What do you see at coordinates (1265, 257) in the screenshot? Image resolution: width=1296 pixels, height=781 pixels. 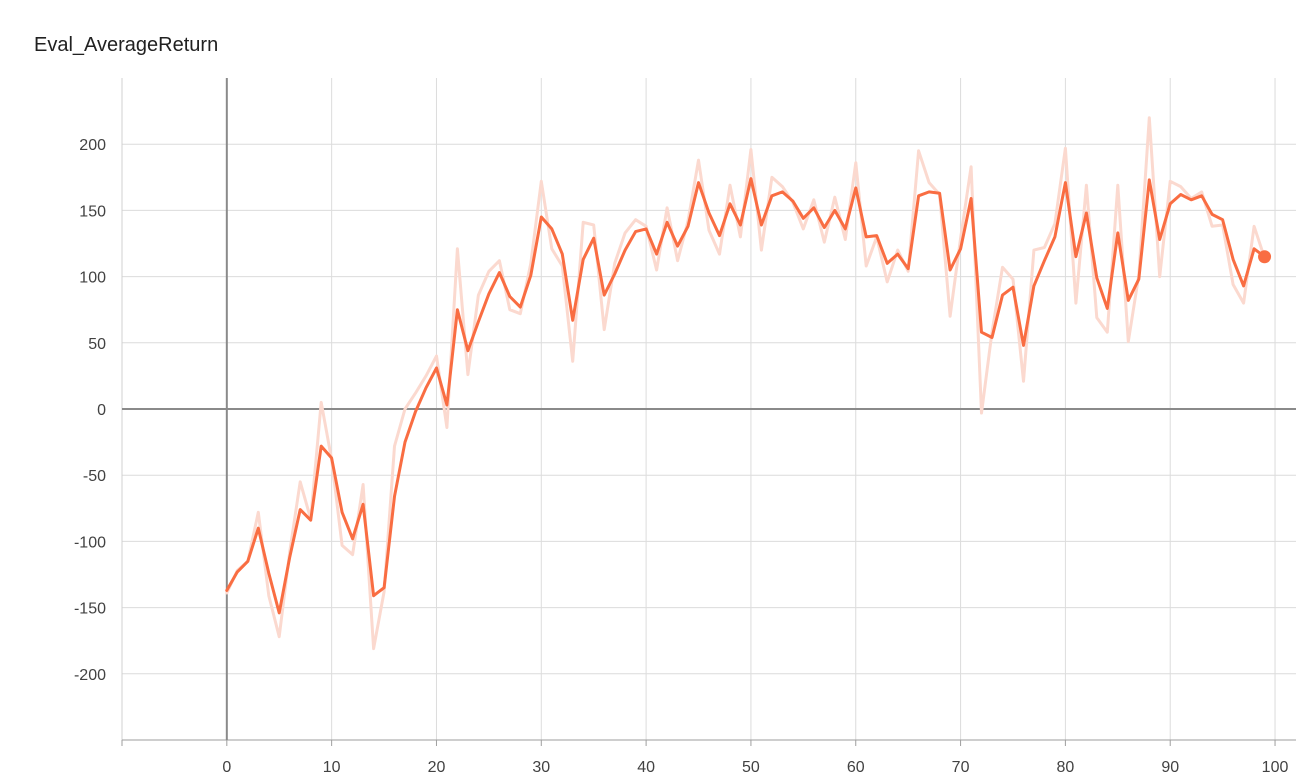 I see `last-point-marker` at bounding box center [1265, 257].